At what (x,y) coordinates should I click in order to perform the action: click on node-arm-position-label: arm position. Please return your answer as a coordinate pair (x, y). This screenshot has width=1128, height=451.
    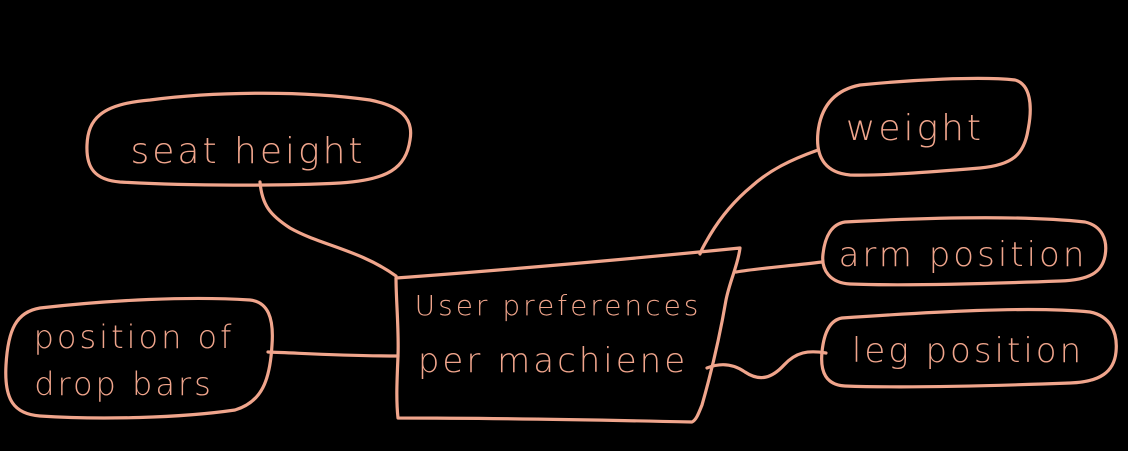
    Looking at the image, I should click on (963, 255).